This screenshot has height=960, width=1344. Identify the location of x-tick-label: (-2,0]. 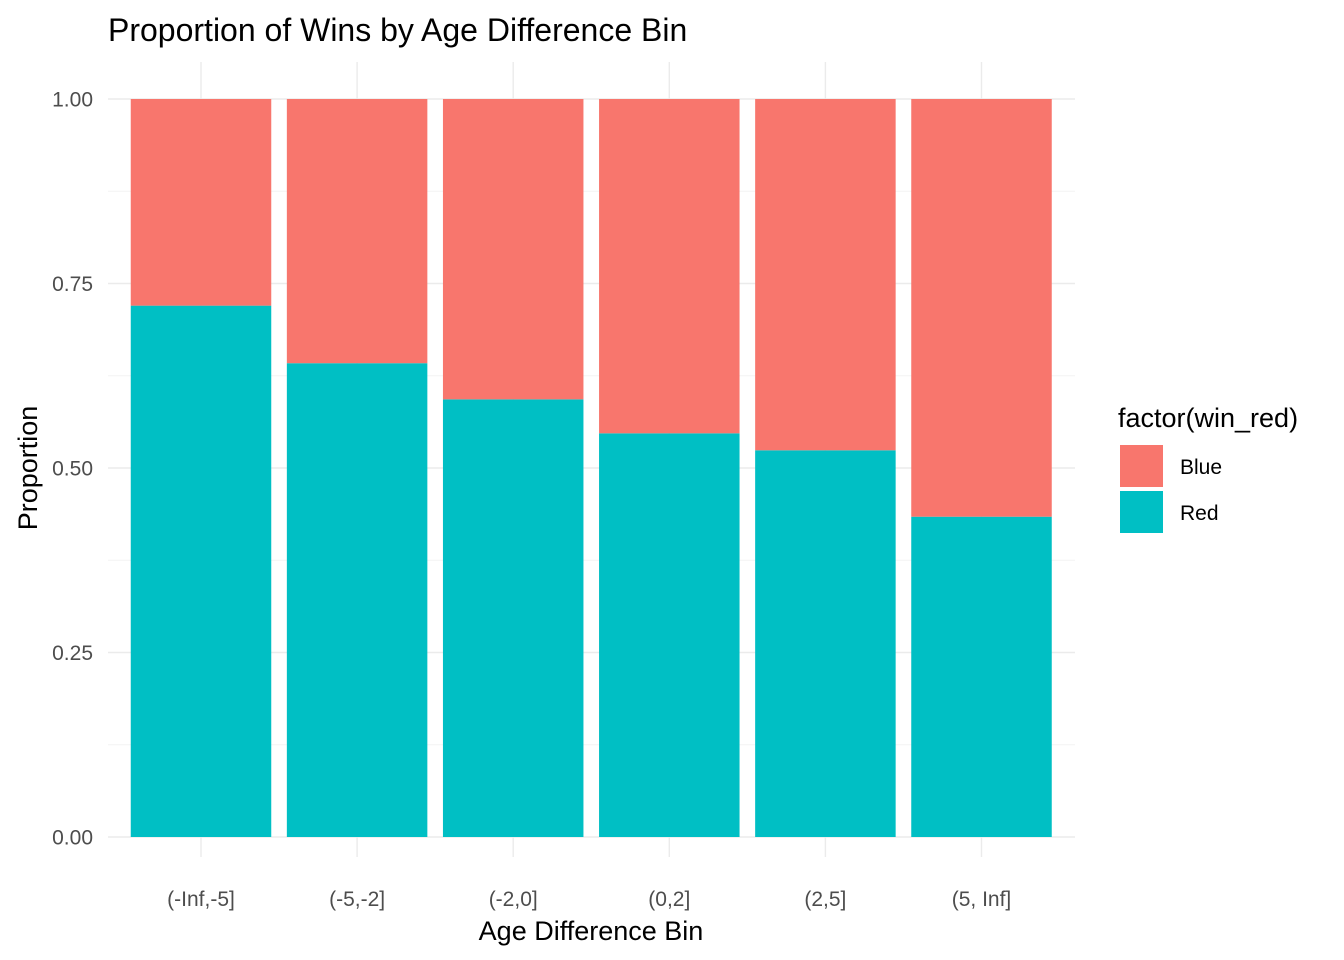
(513, 899).